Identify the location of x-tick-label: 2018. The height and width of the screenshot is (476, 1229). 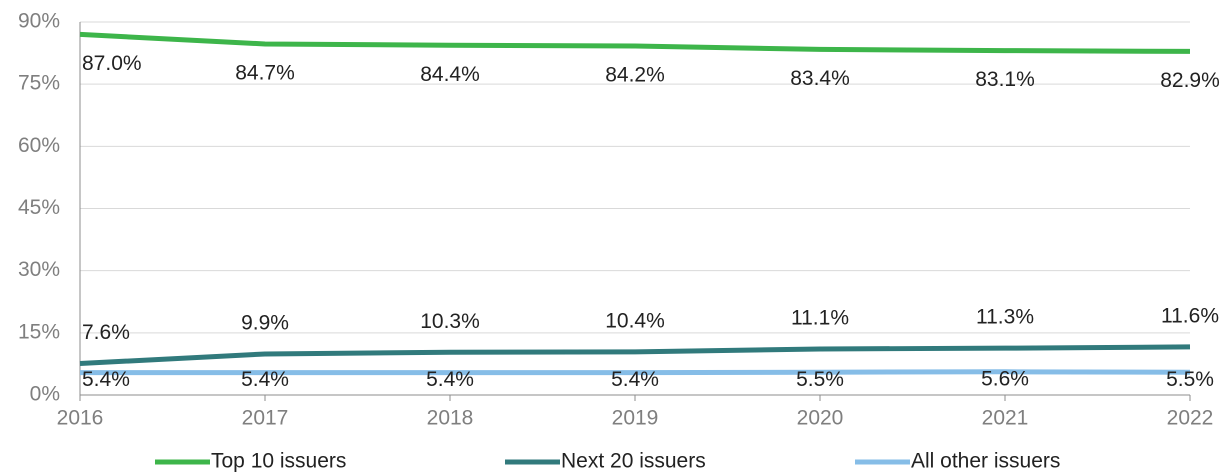
(450, 418).